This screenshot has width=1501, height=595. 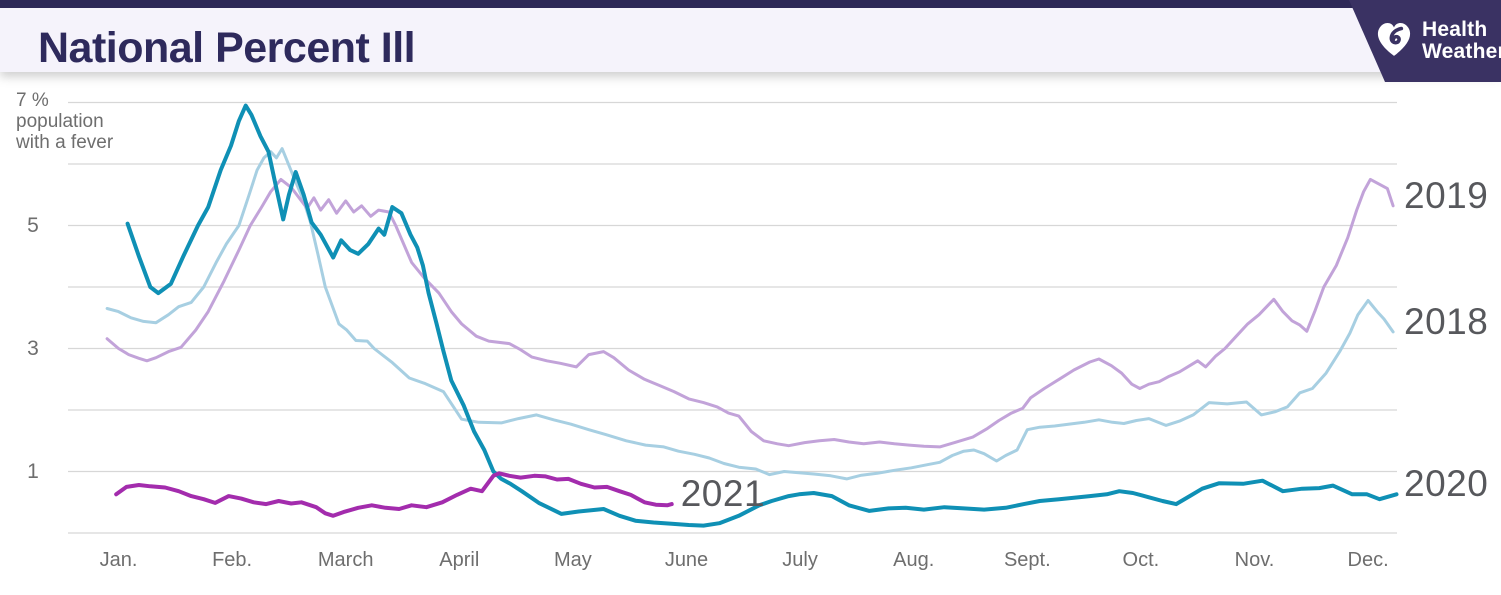 I want to click on x-tick-label-Feb: Feb., so click(x=232, y=560).